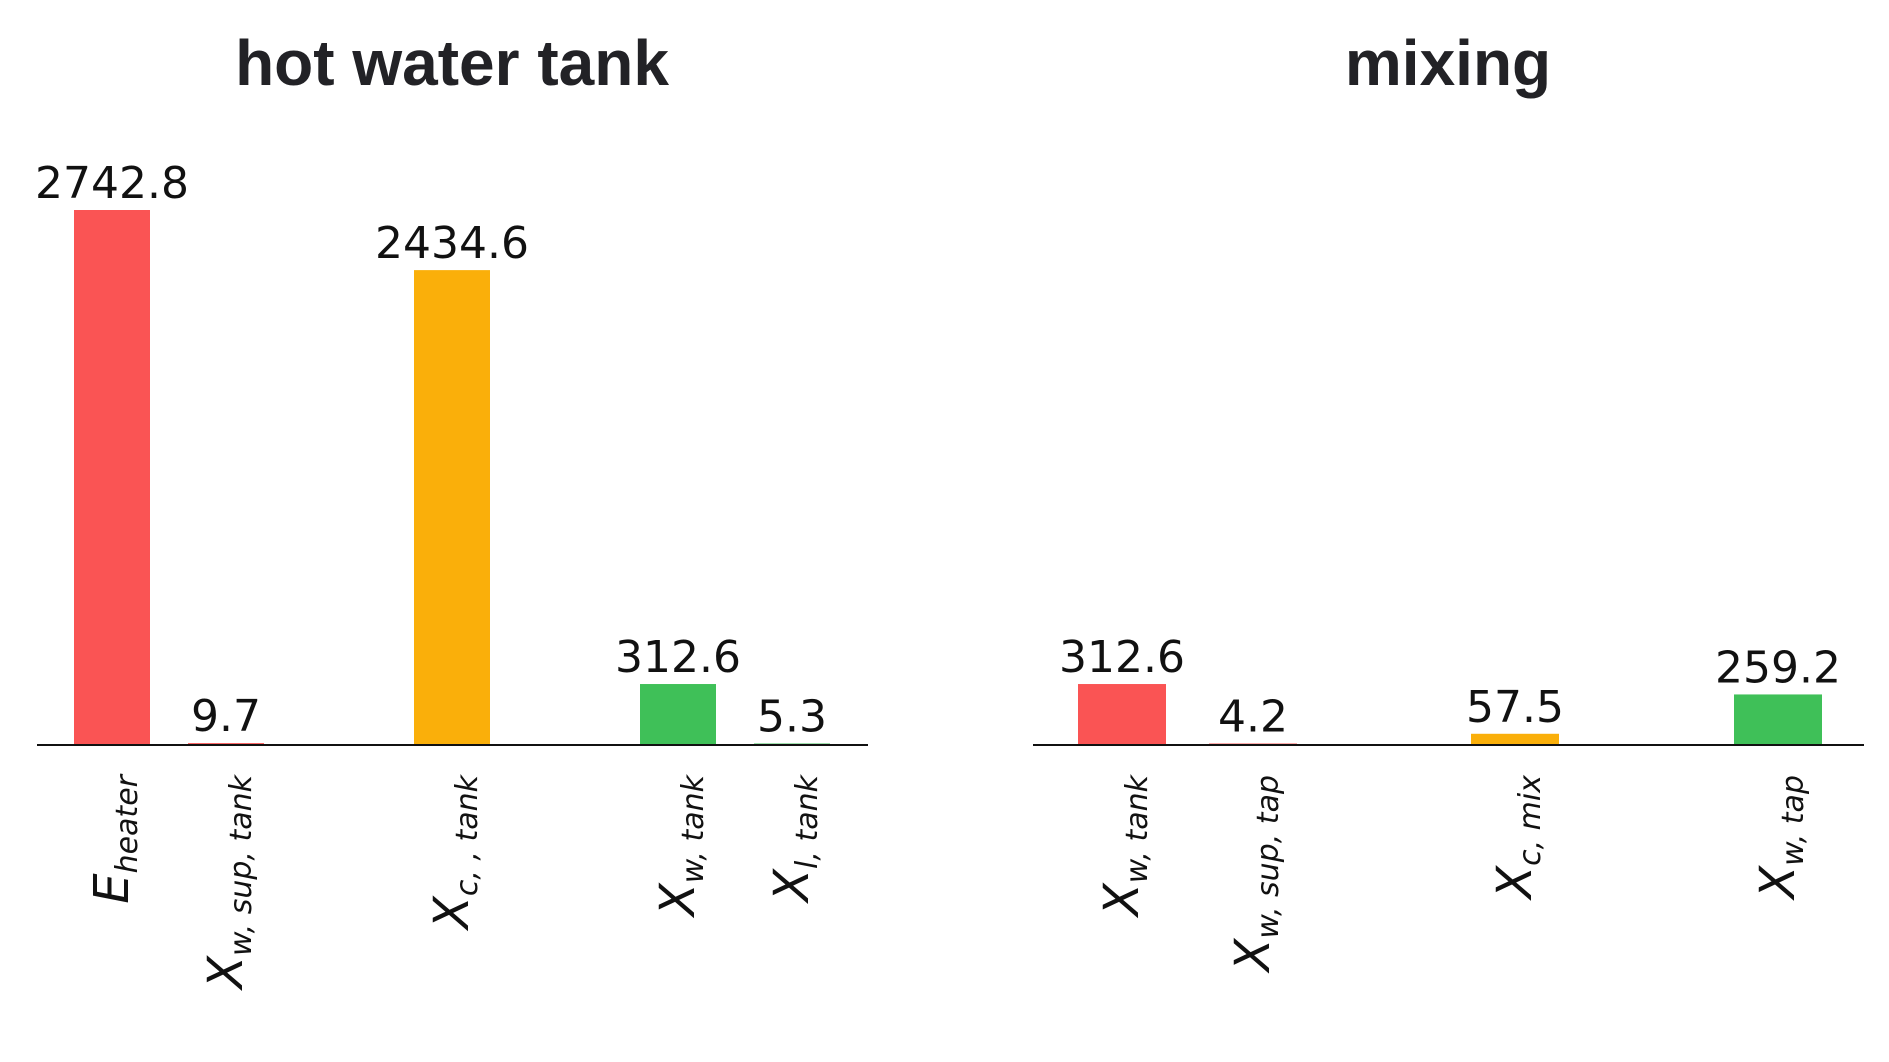  What do you see at coordinates (1793, 820) in the screenshot?
I see `tick-label-sub: w, tap` at bounding box center [1793, 820].